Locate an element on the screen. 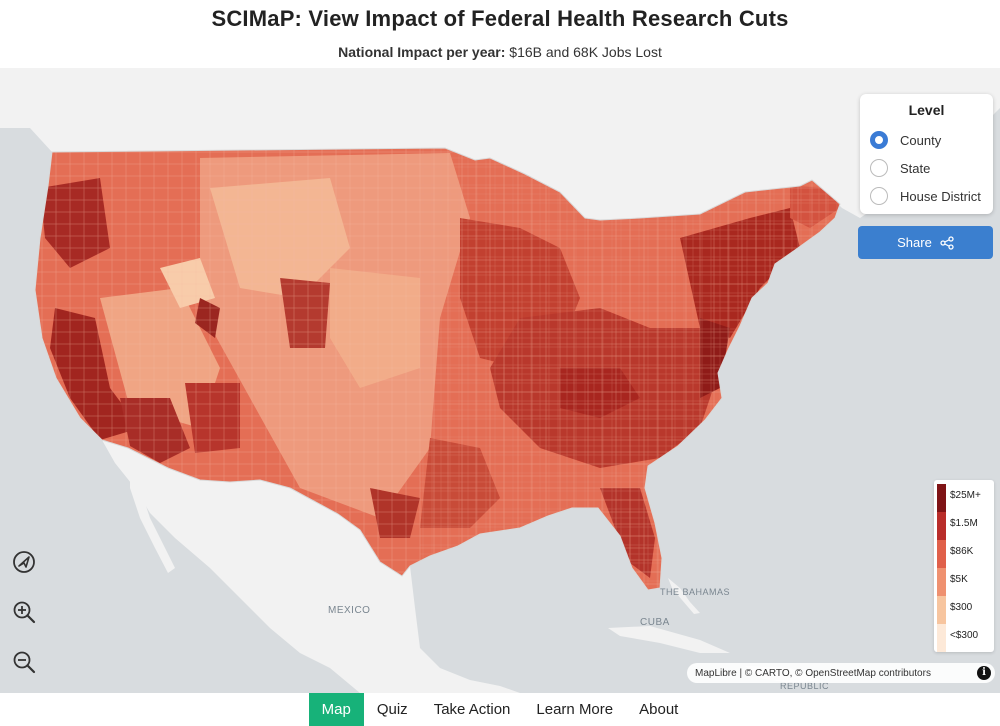 This screenshot has width=1000, height=726. bottom-nav: Map Quiz Take Action Learn More About is located at coordinates (500, 709).